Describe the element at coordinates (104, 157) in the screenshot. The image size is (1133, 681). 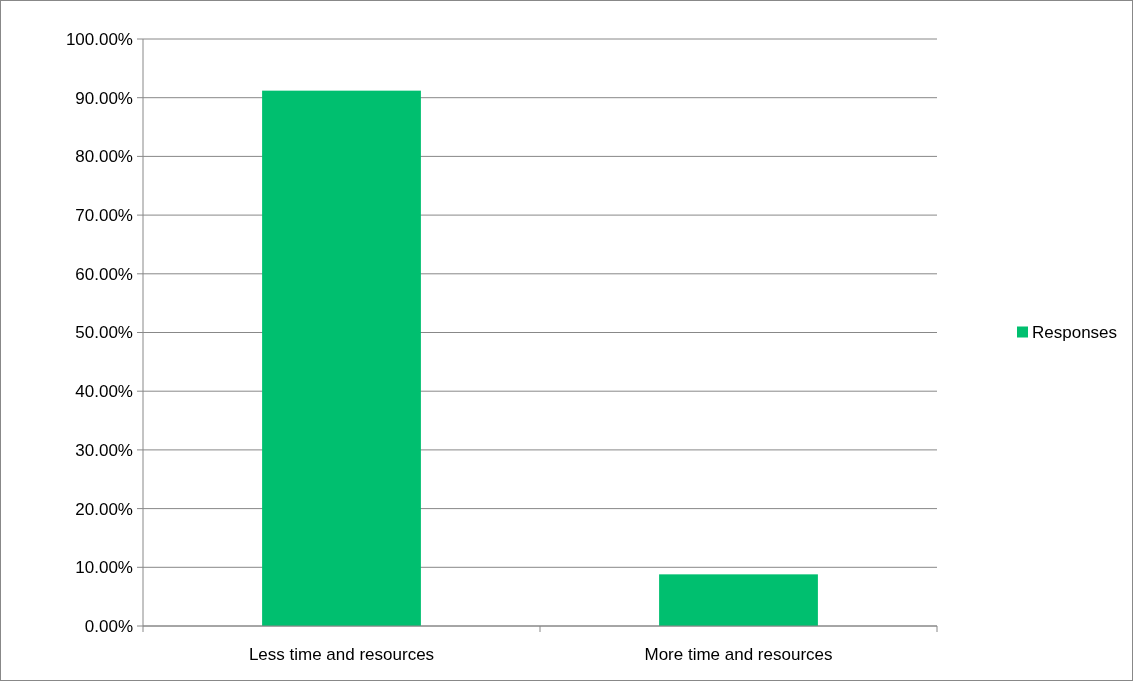
I see `y-tick-label: 80.00%` at that location.